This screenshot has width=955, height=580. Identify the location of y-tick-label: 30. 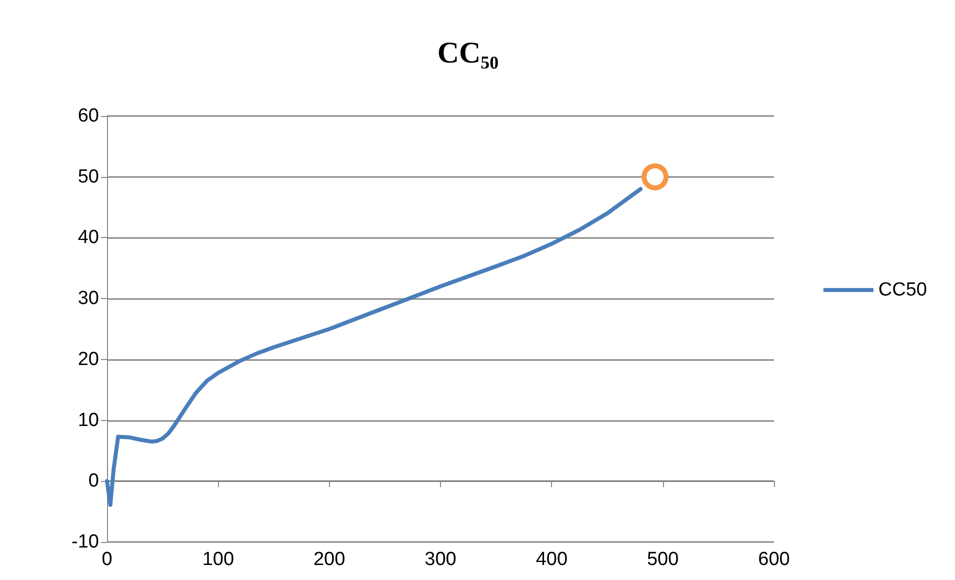
(88, 299).